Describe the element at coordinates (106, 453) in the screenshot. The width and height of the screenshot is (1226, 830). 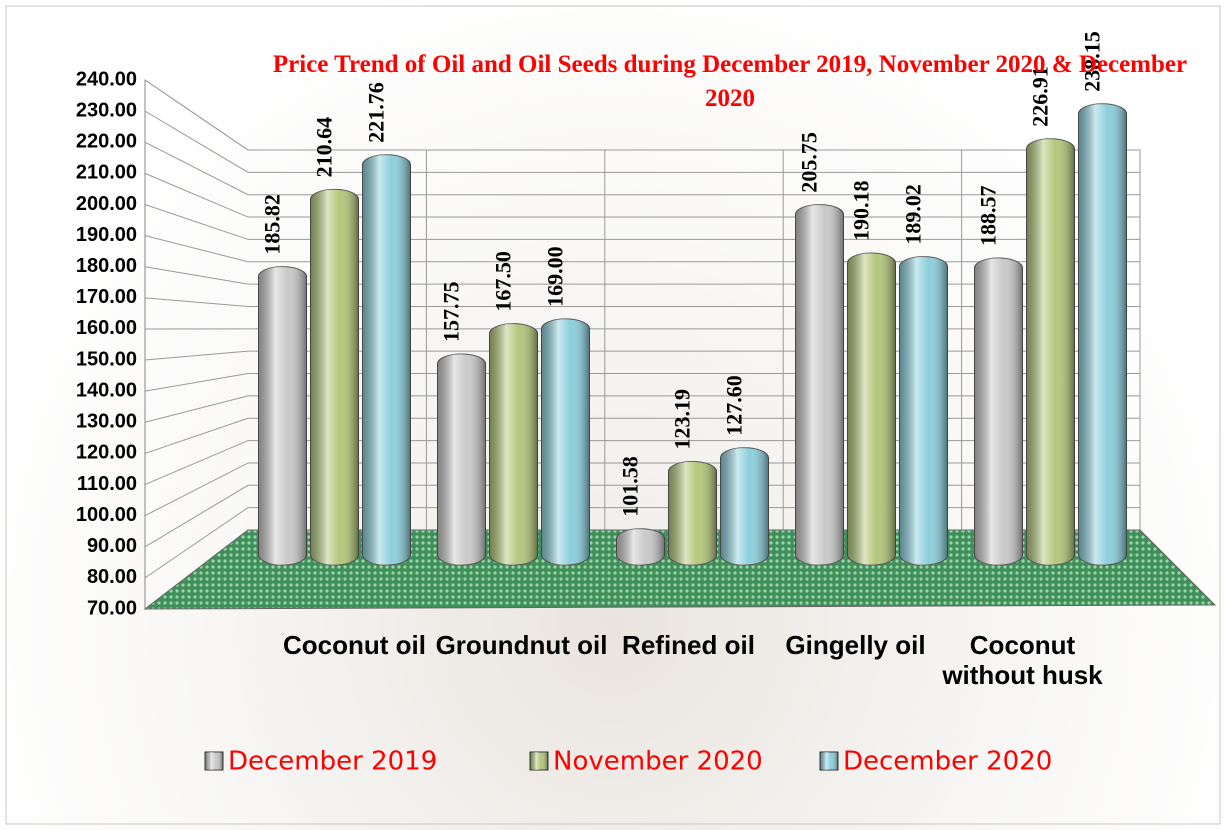
I see `y-tick-label: 120.00` at that location.